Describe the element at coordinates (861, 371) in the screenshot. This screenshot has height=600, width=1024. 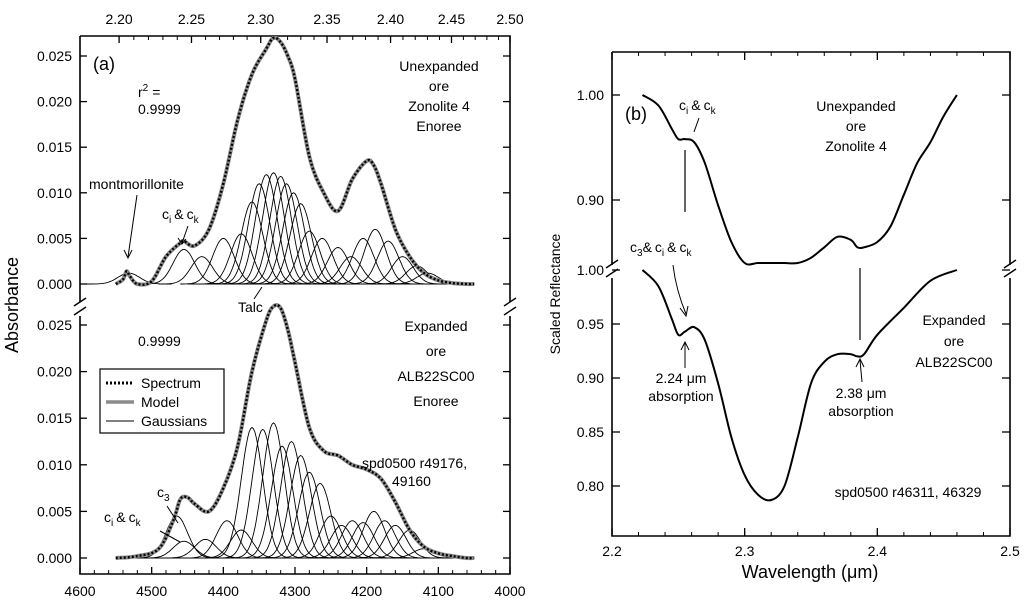
I see `b-238-arrow` at that location.